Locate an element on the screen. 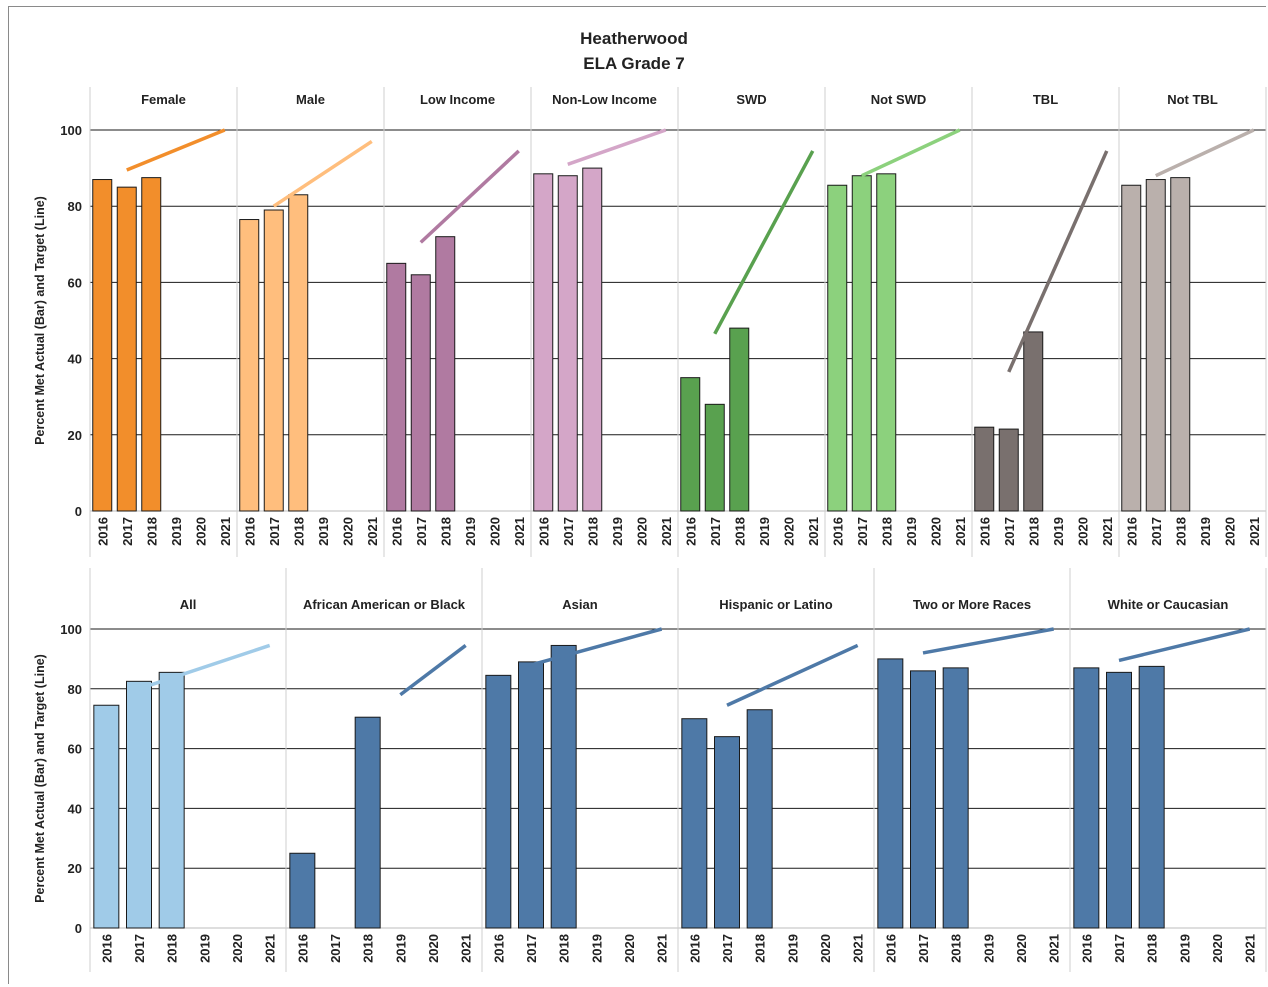 The height and width of the screenshot is (987, 1268). panel-header: Male is located at coordinates (310, 99).